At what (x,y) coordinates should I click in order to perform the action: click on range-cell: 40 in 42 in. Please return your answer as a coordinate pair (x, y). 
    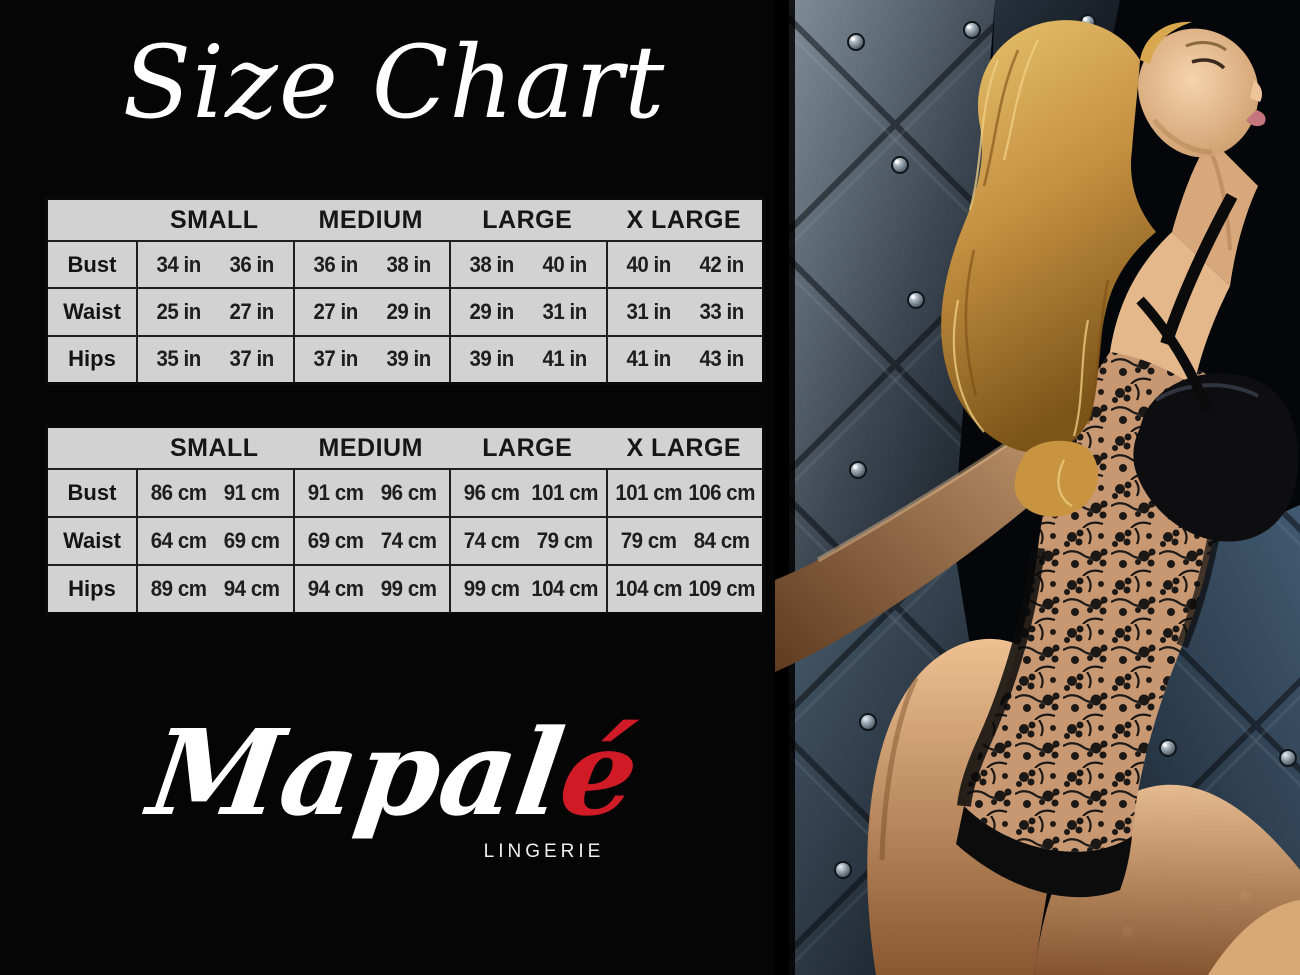
    Looking at the image, I should click on (684, 265).